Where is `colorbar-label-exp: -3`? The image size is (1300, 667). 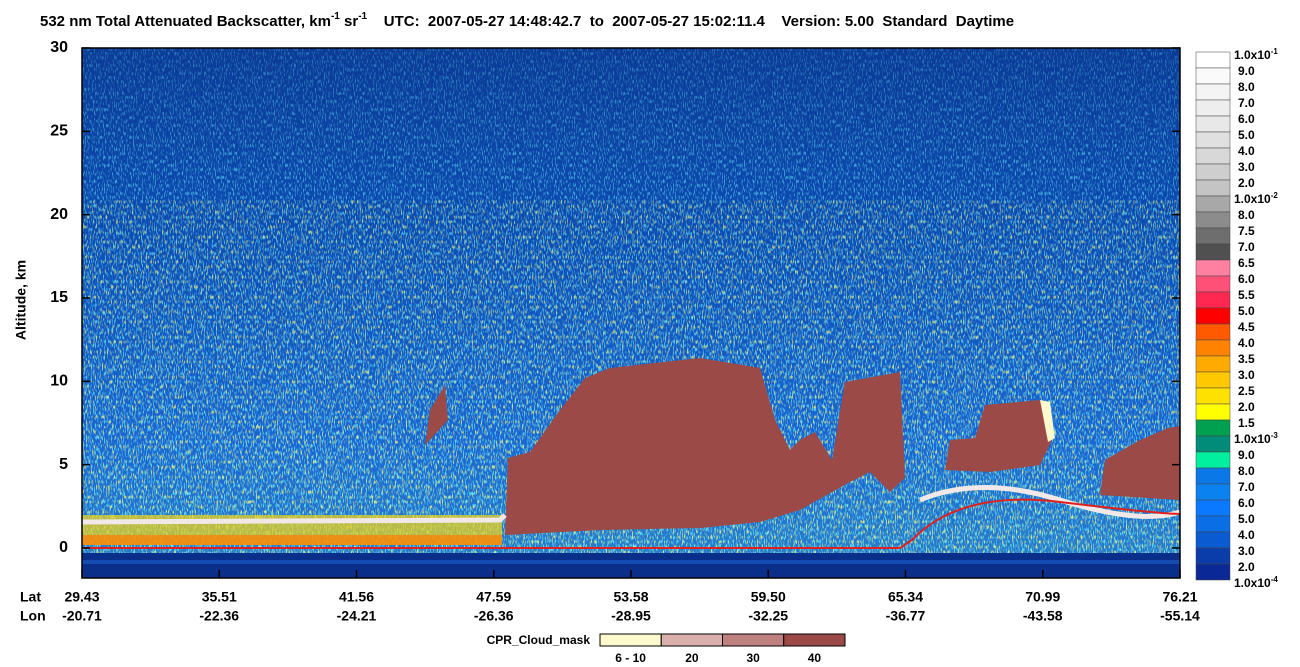
colorbar-label-exp: -3 is located at coordinates (1275, 435).